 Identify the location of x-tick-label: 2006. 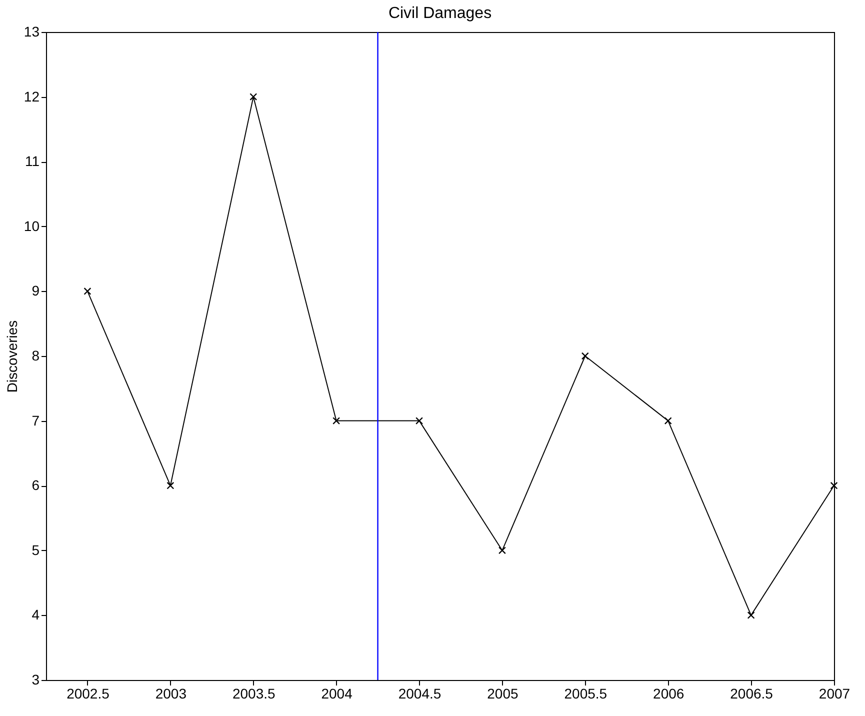
(668, 694).